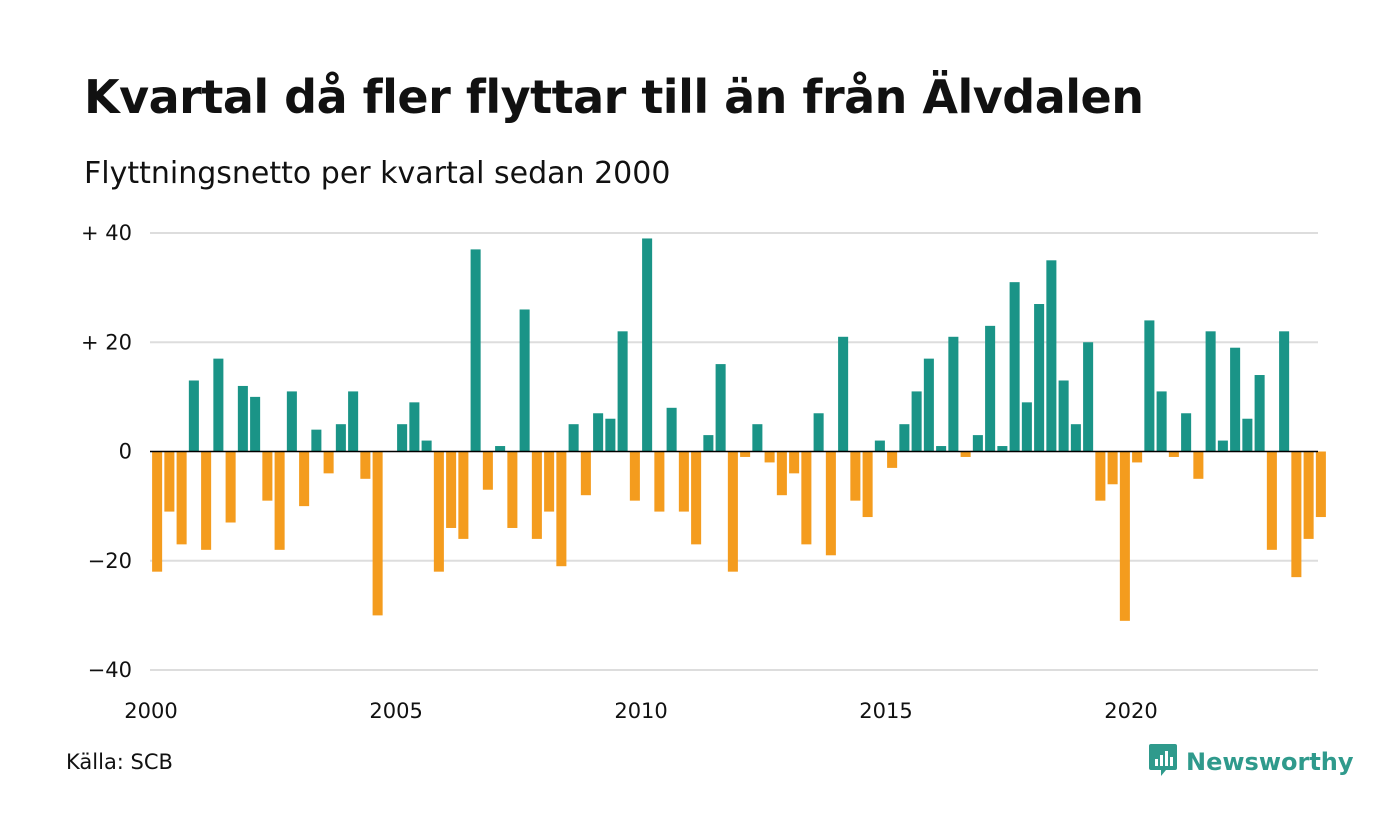 The height and width of the screenshot is (840, 1400). Describe the element at coordinates (340, 438) in the screenshot. I see `bar-2003K4` at that location.